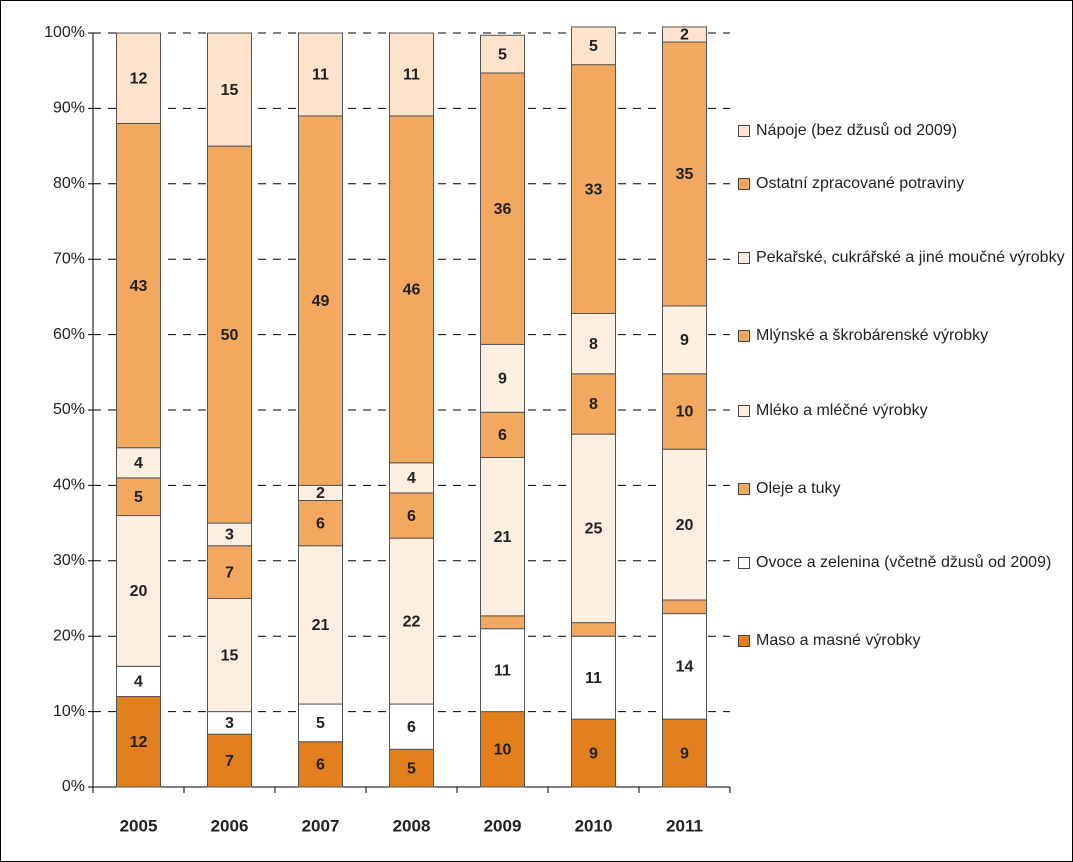 This screenshot has width=1073, height=862. Describe the element at coordinates (69, 485) in the screenshot. I see `y-tick-label: 40%` at that location.